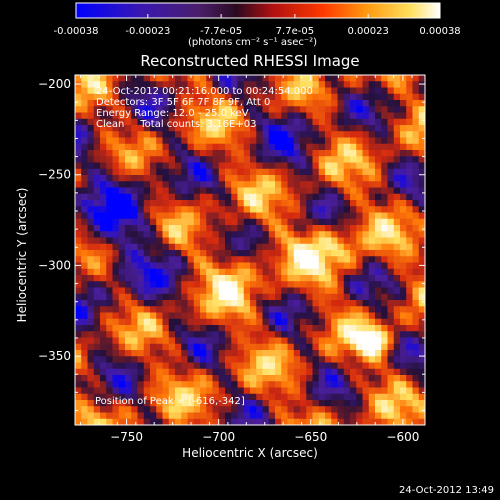  What do you see at coordinates (54, 175) in the screenshot?
I see `y-tick-label: −250` at bounding box center [54, 175].